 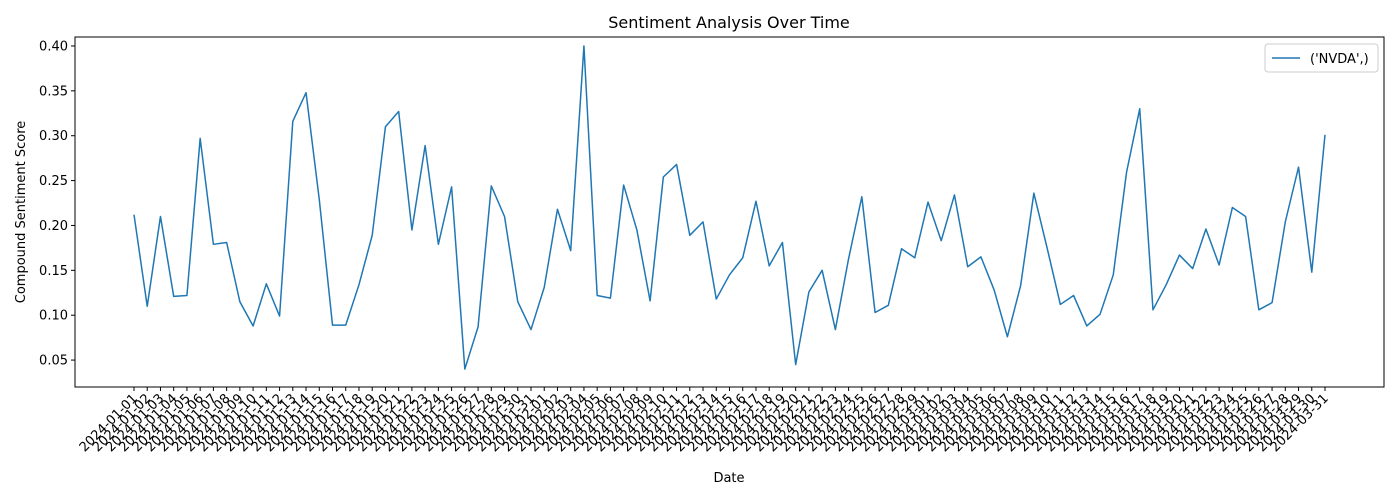 What do you see at coordinates (53, 316) in the screenshot?
I see `y-tick-label: 0.10` at bounding box center [53, 316].